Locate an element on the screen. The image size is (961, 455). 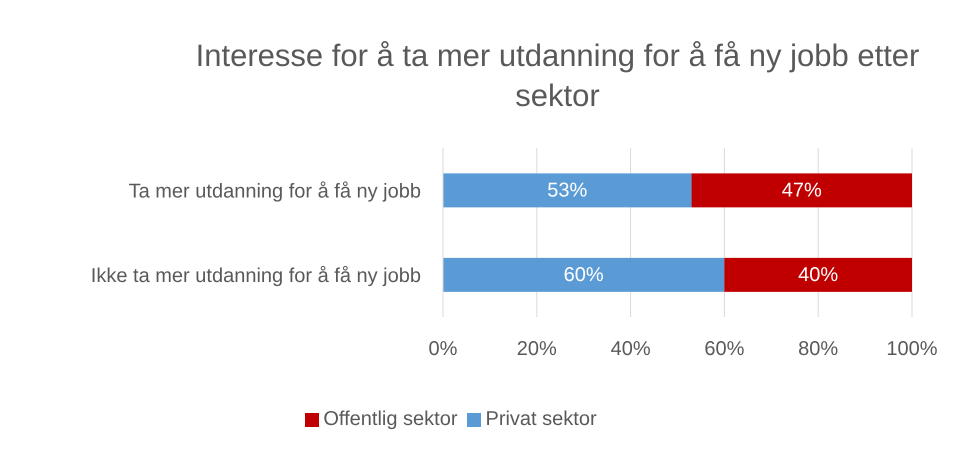
data-label: 53% is located at coordinates (567, 190).